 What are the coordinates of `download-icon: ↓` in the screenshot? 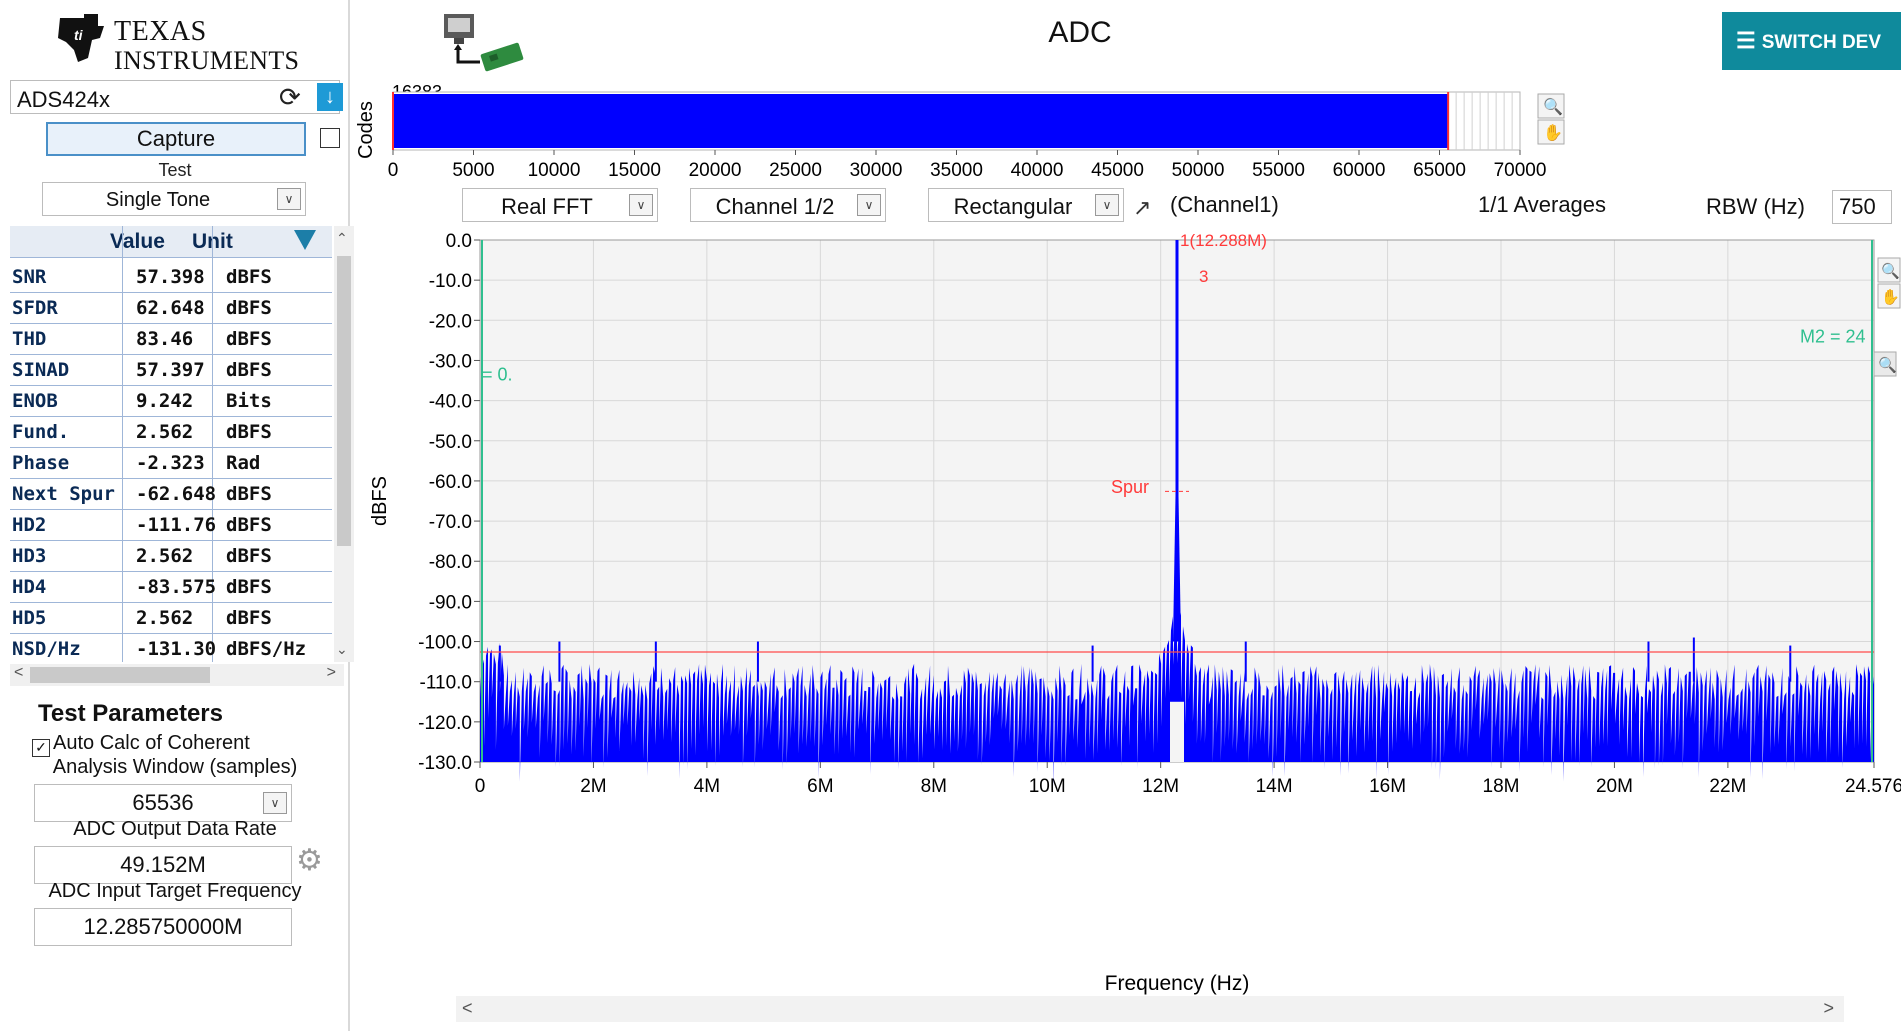 It's located at (330, 97).